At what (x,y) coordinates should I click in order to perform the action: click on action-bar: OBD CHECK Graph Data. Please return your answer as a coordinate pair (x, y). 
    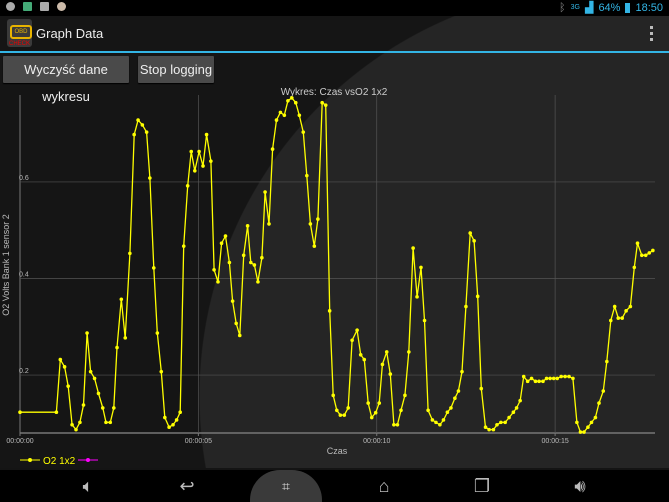
    Looking at the image, I should click on (334, 34).